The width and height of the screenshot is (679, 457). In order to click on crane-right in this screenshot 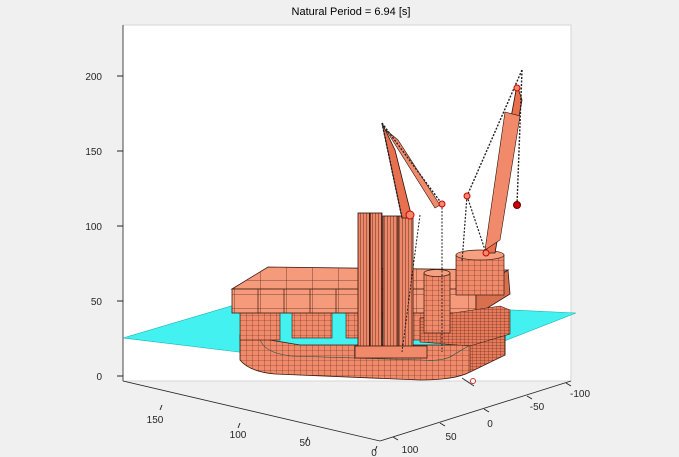, I will do `click(492, 166)`.